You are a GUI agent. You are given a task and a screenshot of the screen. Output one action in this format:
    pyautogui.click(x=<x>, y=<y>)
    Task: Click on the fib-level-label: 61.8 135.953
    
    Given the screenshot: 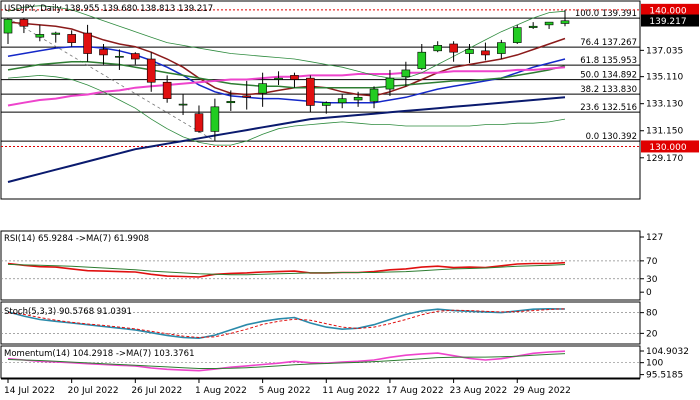 What is the action you would take?
    pyautogui.click(x=608, y=61)
    